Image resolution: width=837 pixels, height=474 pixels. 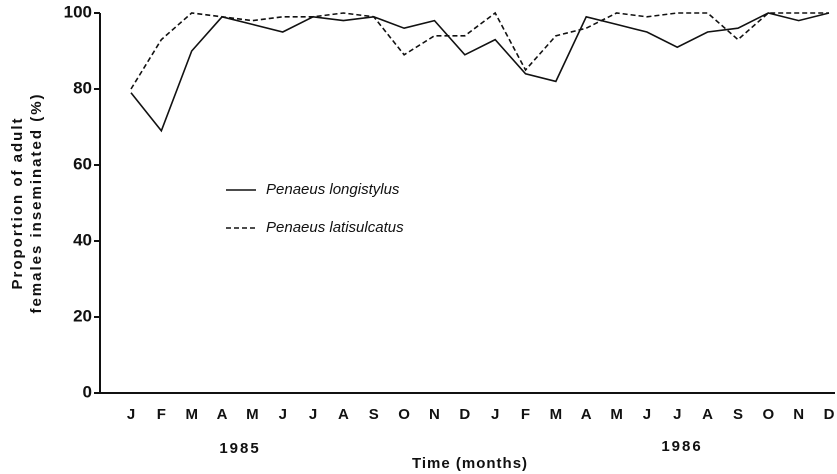 What do you see at coordinates (82, 315) in the screenshot?
I see `y-tick-label: 20` at bounding box center [82, 315].